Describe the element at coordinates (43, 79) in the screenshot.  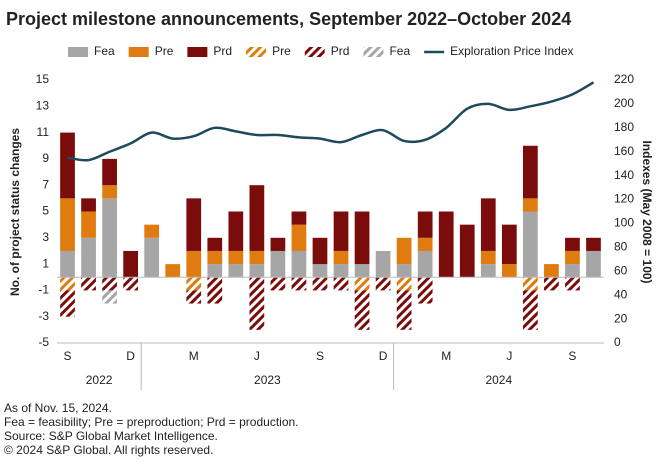
I see `y-tick-label: 15` at that location.